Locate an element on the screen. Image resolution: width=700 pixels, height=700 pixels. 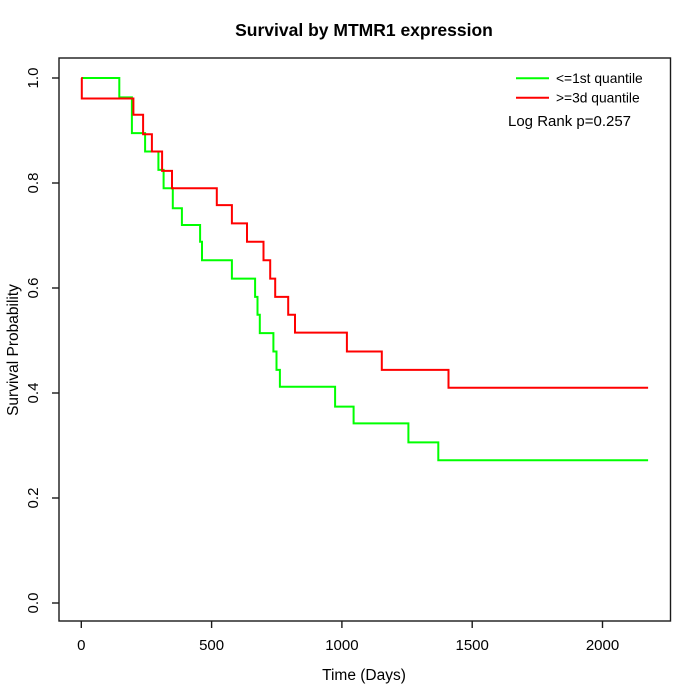
y-axis: 0.0 0.2 0.4 0.6 0.8 1.0 is located at coordinates (42, 341).